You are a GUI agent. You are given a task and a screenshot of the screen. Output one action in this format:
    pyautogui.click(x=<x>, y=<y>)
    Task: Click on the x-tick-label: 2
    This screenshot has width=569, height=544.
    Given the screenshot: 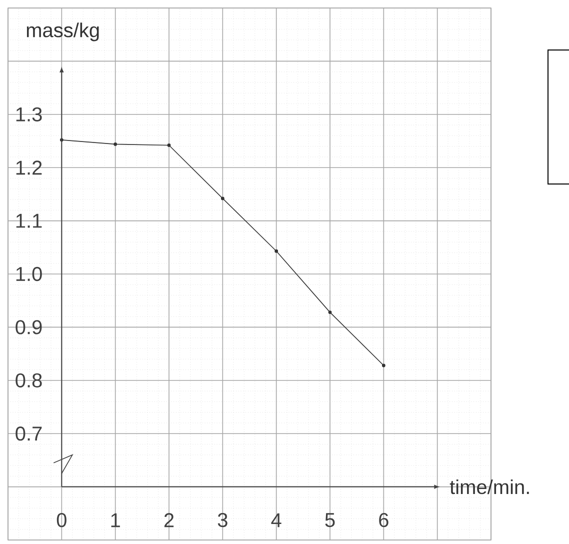 What is the action you would take?
    pyautogui.click(x=169, y=520)
    